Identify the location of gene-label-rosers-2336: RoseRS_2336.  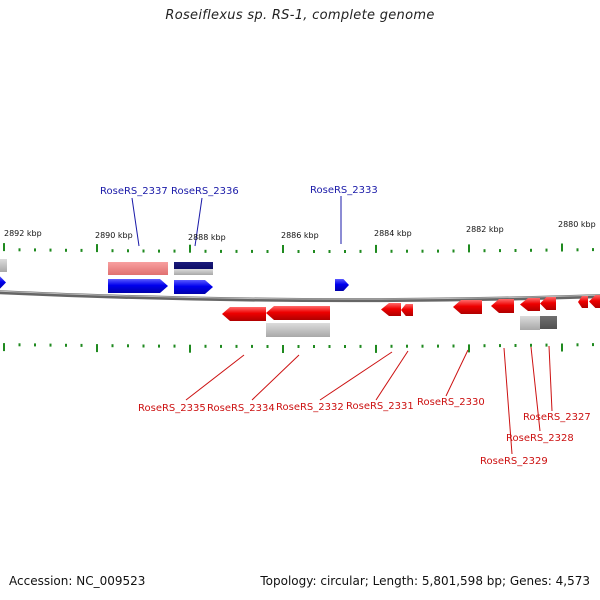
(205, 191).